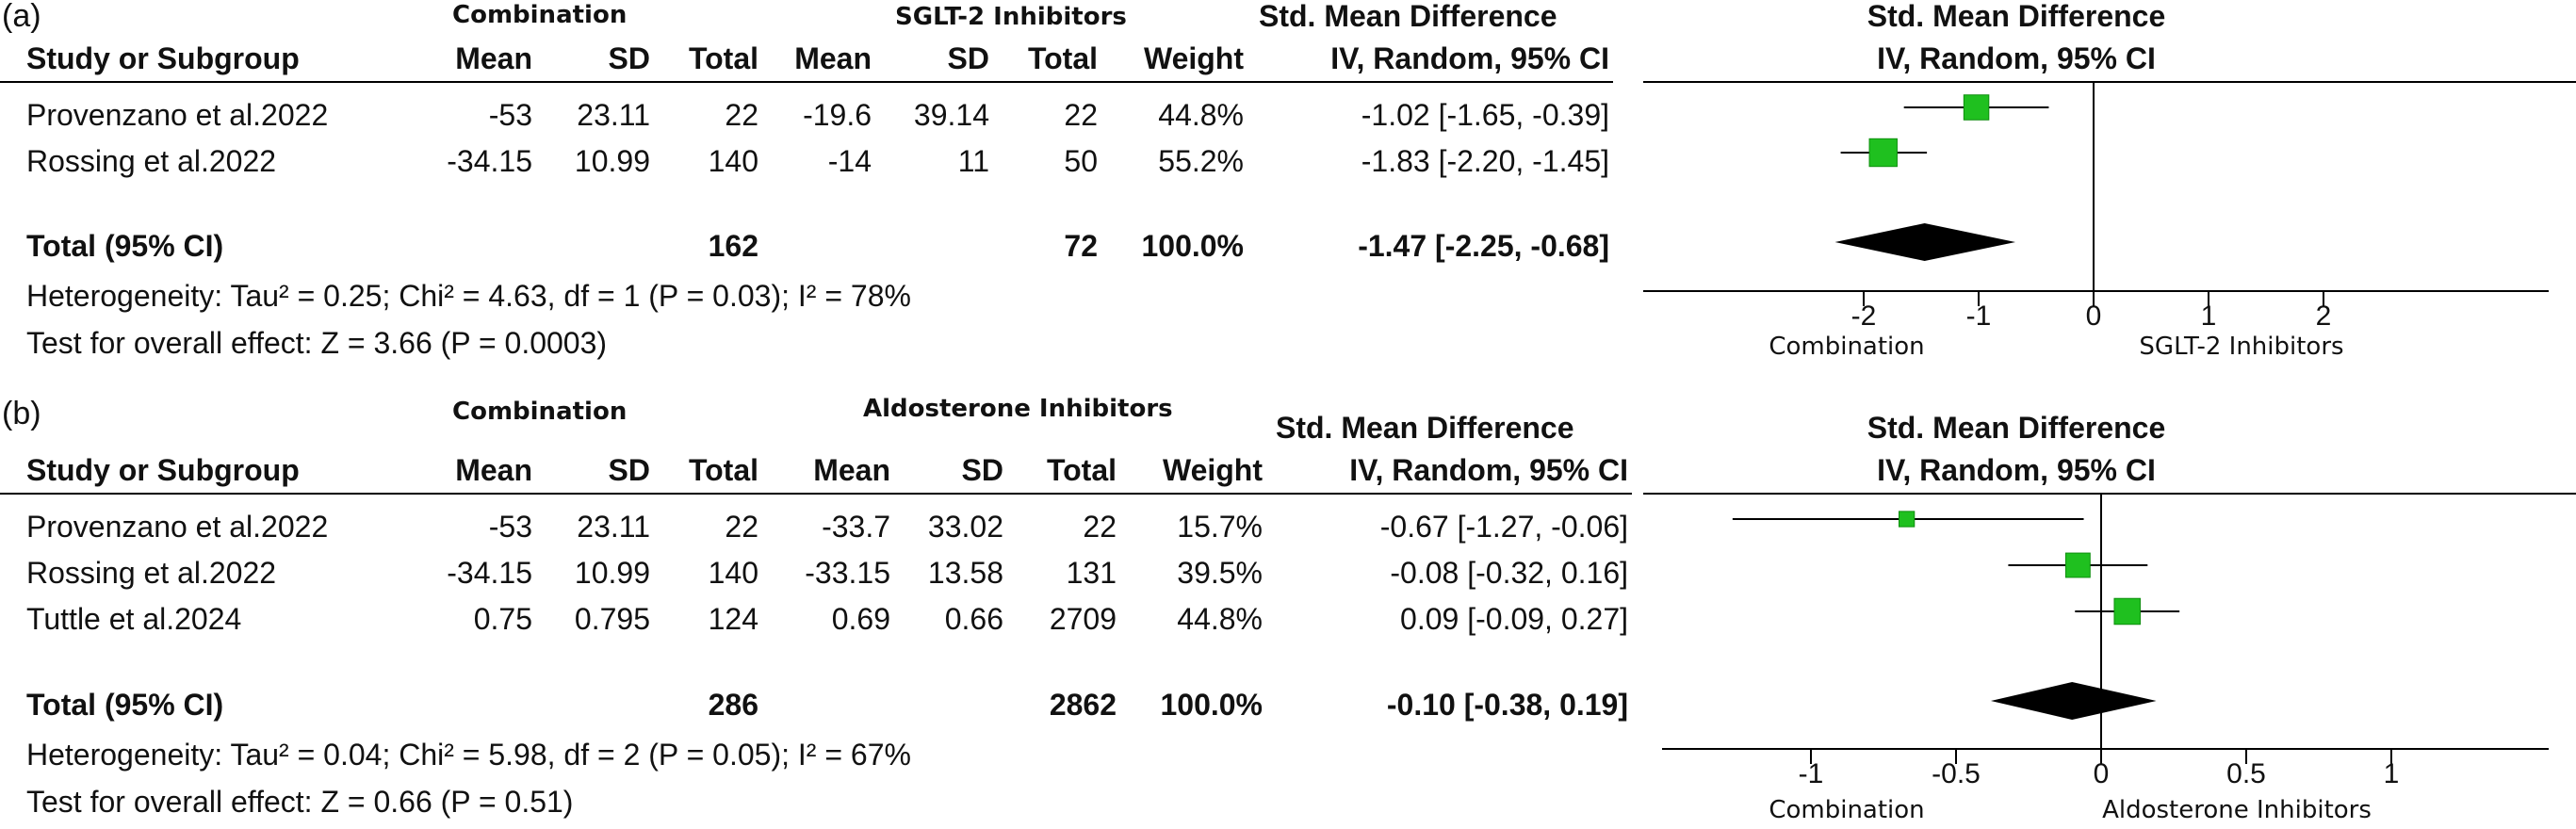 The width and height of the screenshot is (2576, 829). Describe the element at coordinates (502, 619) in the screenshot. I see `mean1: 0.75` at that location.